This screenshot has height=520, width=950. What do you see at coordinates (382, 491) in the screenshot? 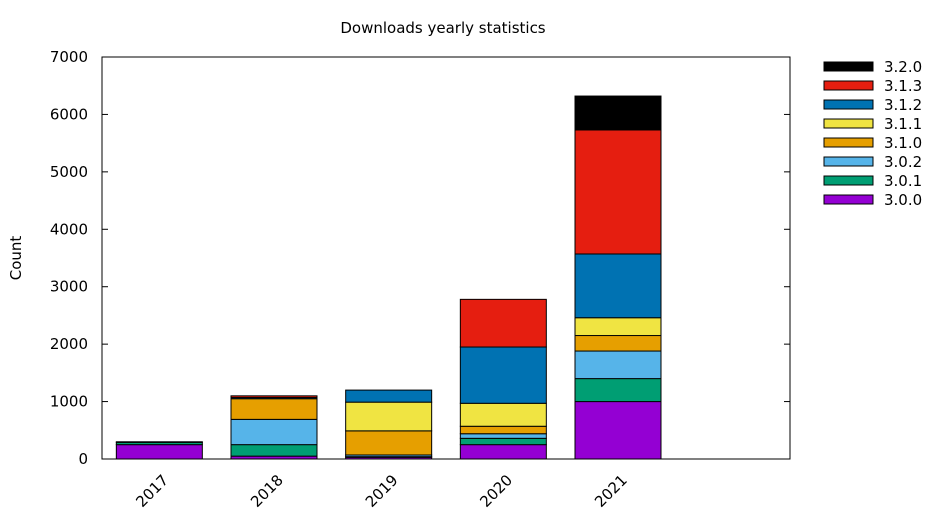
I see `x-tick-label: 2019` at bounding box center [382, 491].